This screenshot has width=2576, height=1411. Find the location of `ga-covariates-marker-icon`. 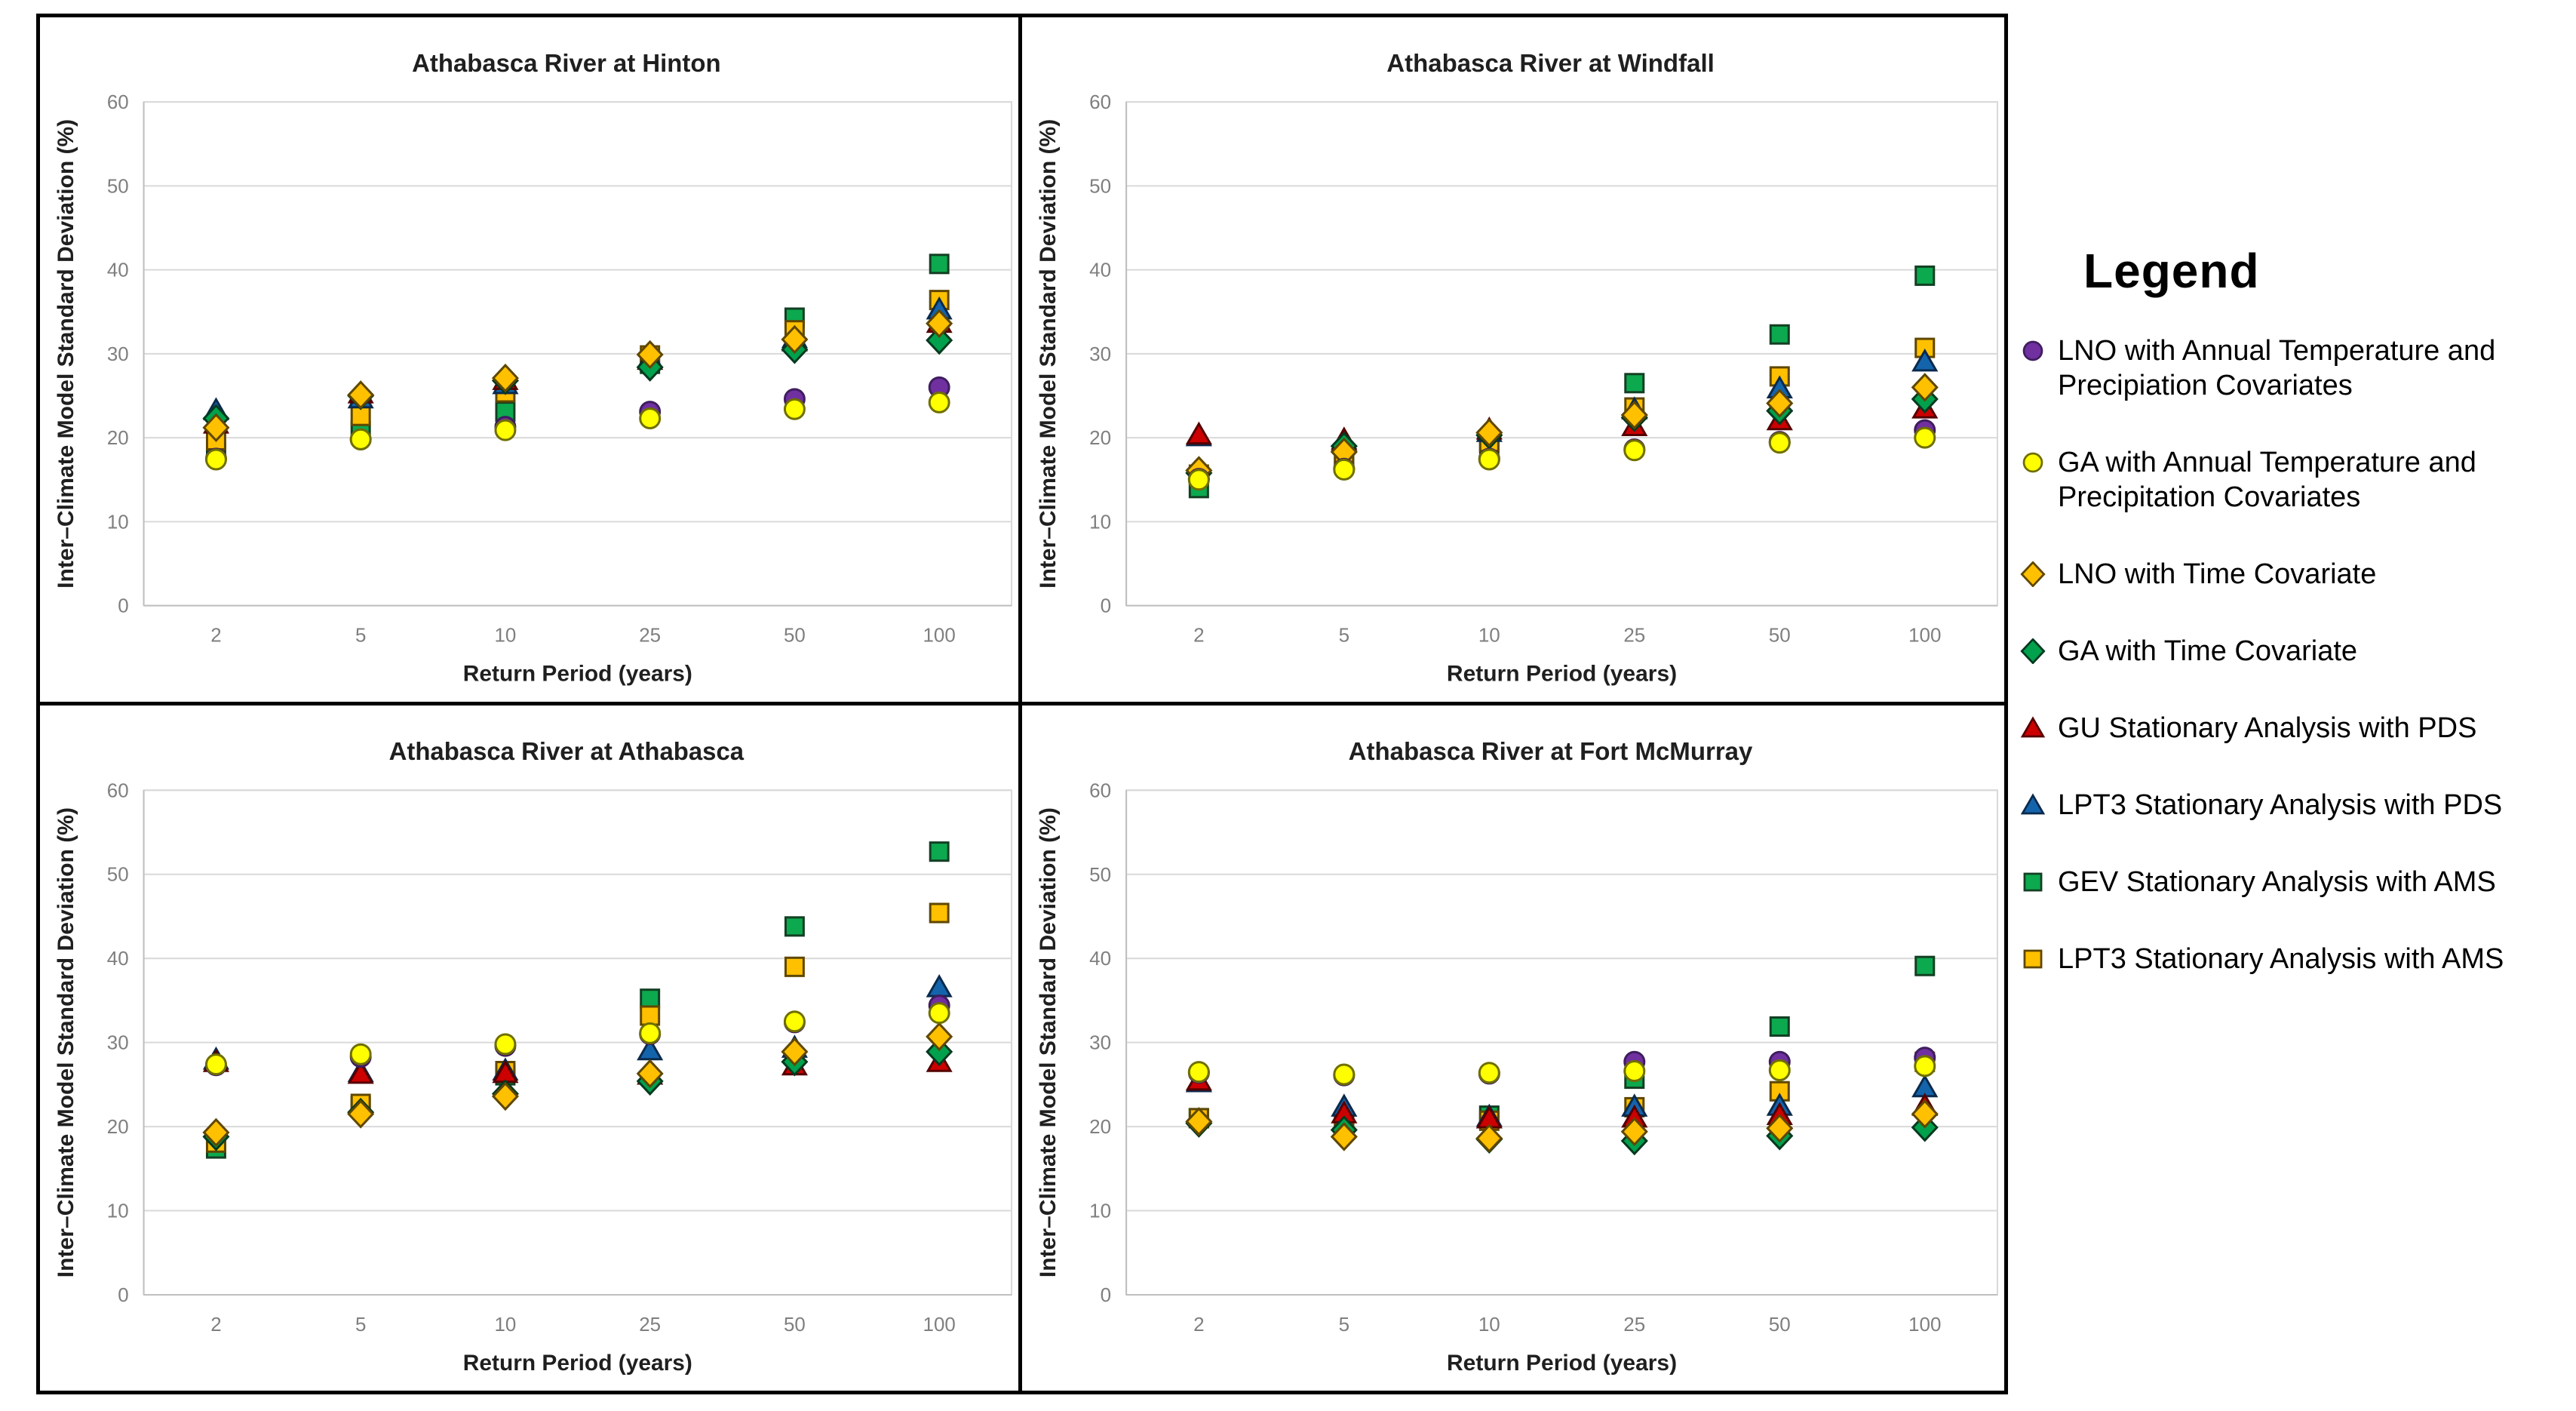

ga-covariates-marker-icon is located at coordinates (2032, 462).